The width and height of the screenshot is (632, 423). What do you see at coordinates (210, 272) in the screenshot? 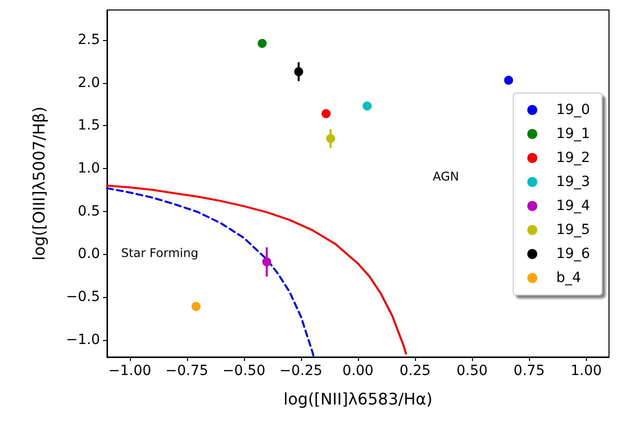
I see `line-series` at bounding box center [210, 272].